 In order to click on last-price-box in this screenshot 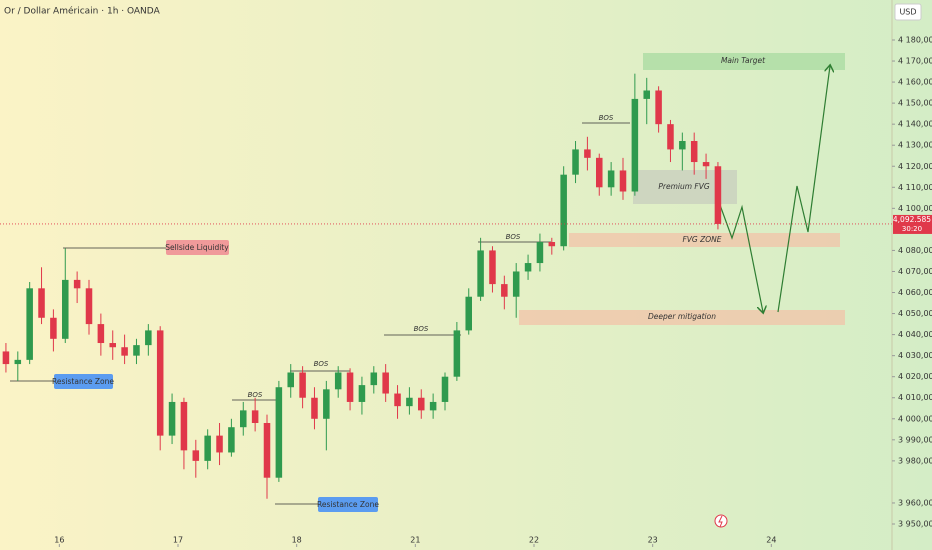, I will do `click(912, 224)`.